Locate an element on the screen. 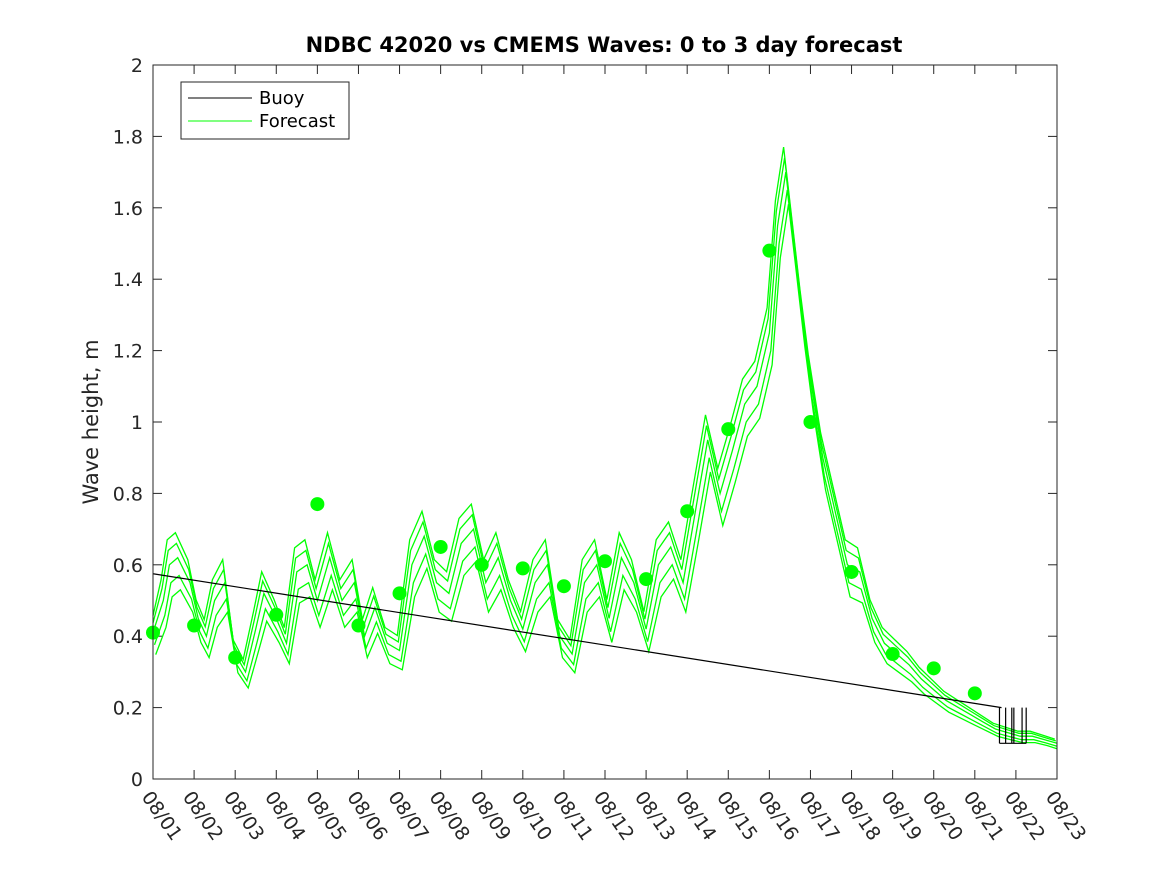  legend-box is located at coordinates (265, 110).